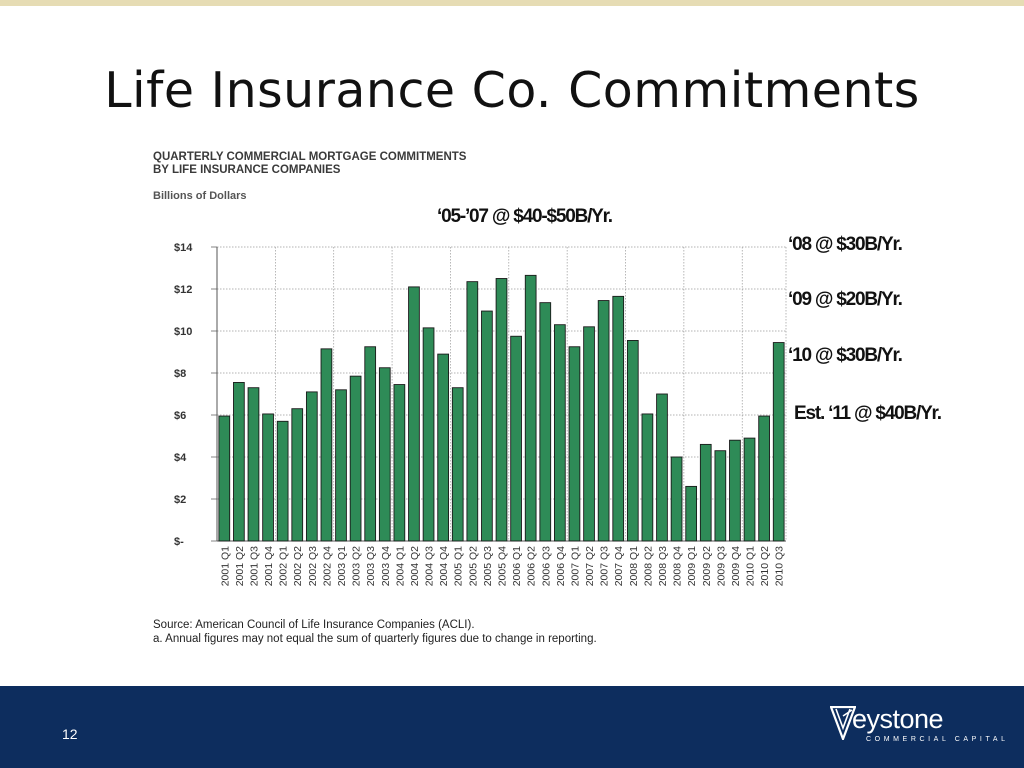  I want to click on x-tick-label: 2005 Q3, so click(488, 566).